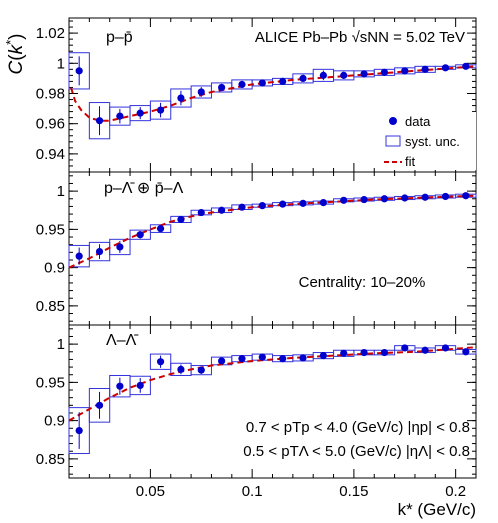  I want to click on legend-fit-label: fit, so click(410, 161).